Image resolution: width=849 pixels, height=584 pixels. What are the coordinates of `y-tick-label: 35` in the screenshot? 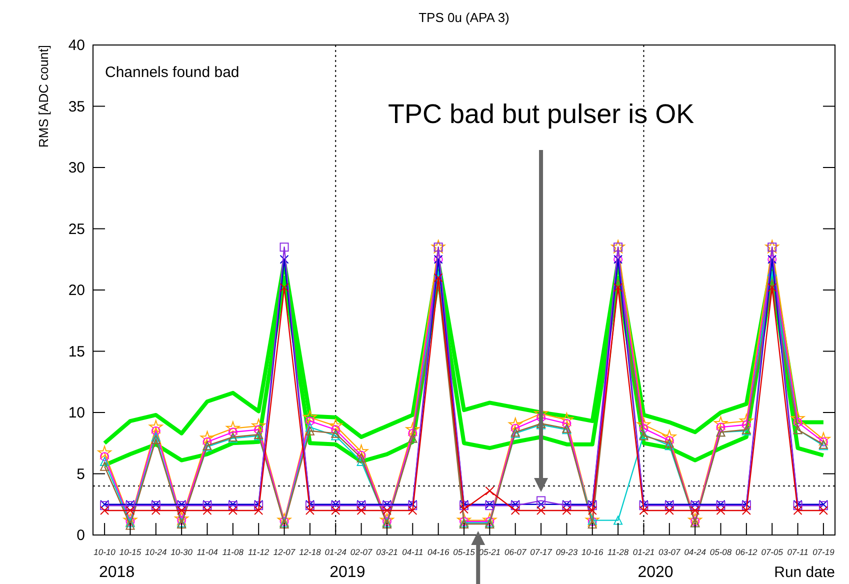 It's located at (76, 107).